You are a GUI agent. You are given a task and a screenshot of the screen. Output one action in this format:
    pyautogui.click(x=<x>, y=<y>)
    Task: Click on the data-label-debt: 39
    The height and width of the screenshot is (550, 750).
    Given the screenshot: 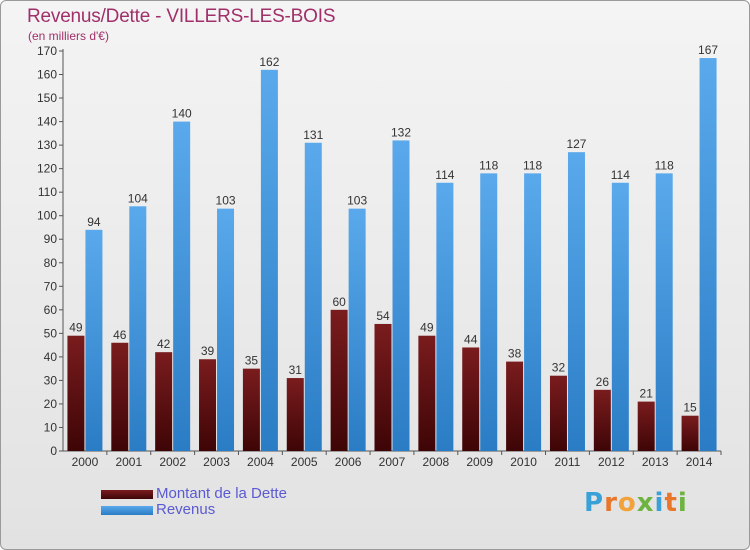 What is the action you would take?
    pyautogui.click(x=208, y=351)
    